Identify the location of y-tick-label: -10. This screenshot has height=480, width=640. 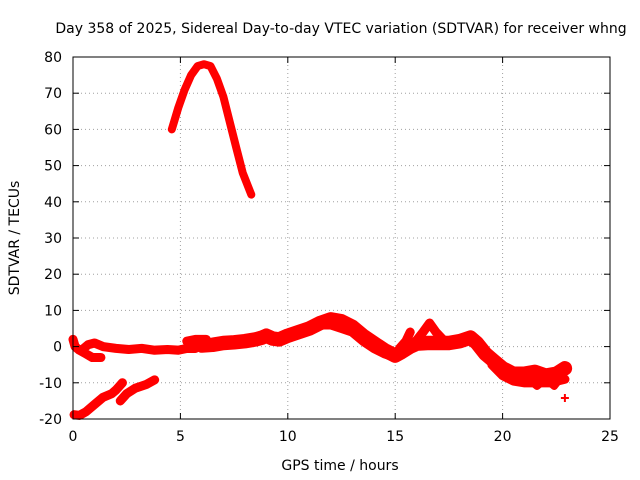
(50, 384).